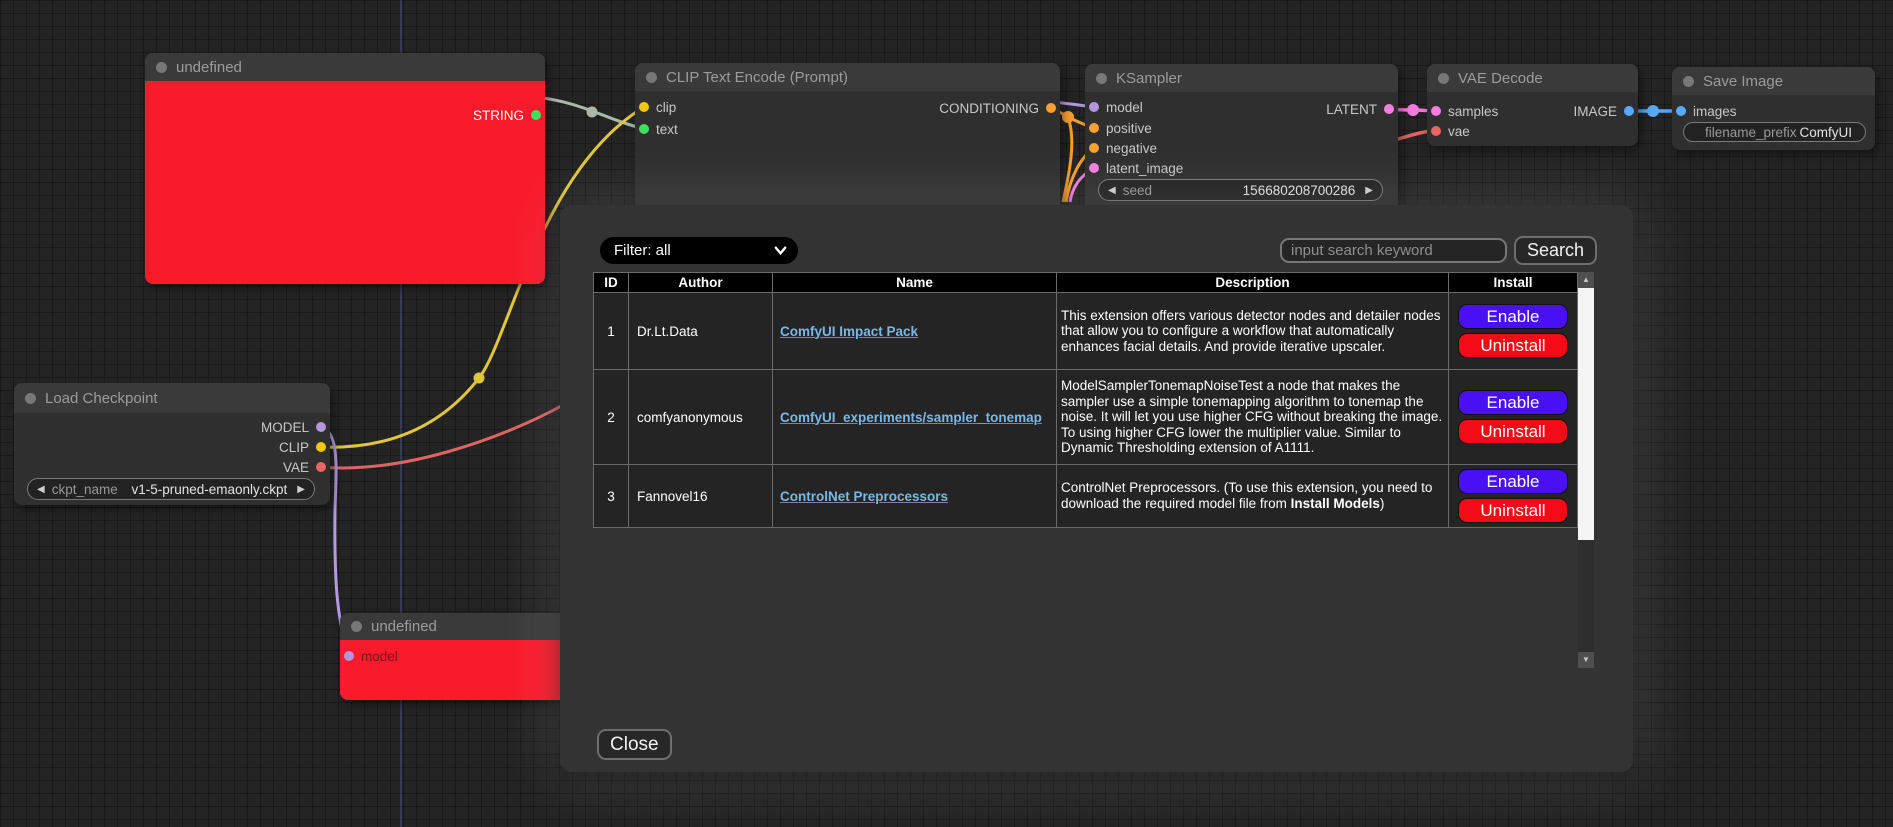  What do you see at coordinates (634, 744) in the screenshot?
I see `close-button: Close` at bounding box center [634, 744].